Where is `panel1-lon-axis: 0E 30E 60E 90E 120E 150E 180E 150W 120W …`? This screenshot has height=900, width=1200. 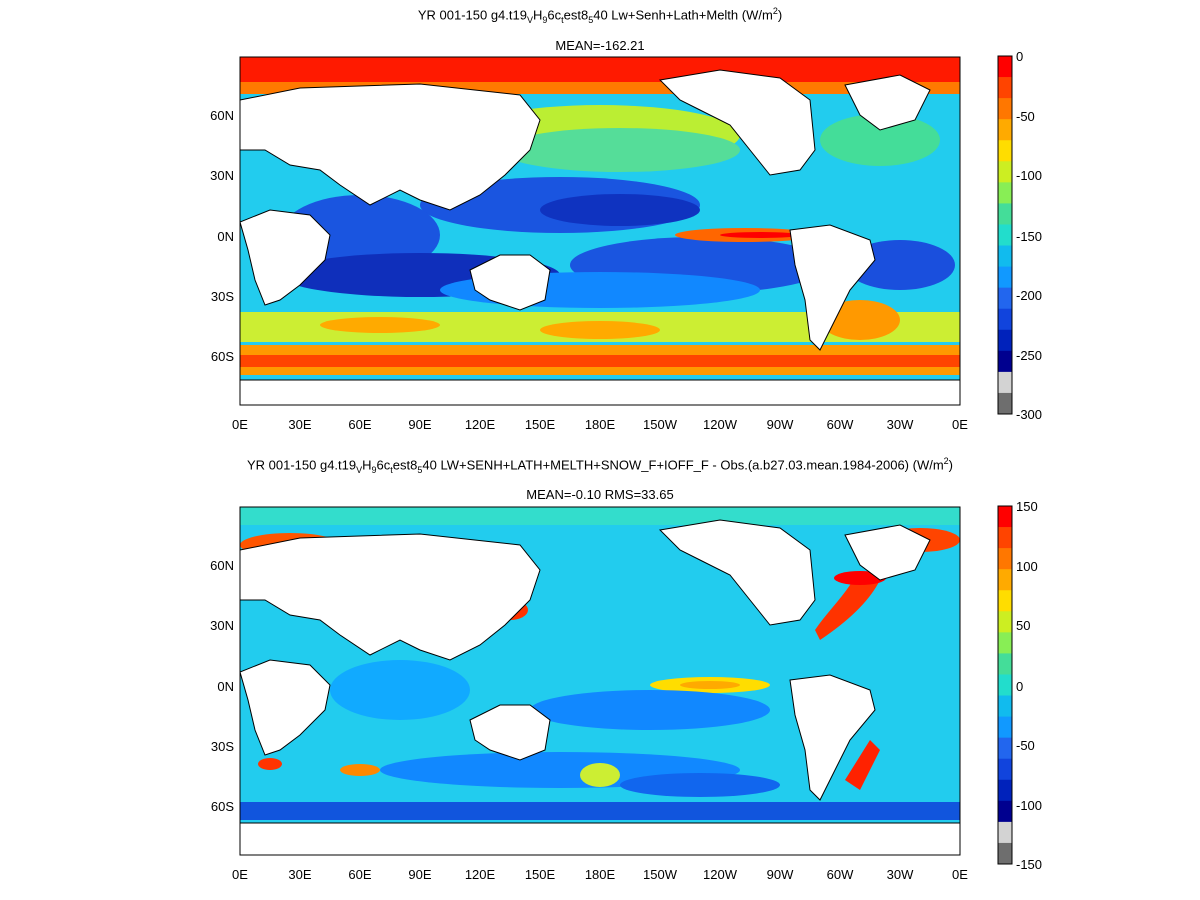
panel1-lon-axis: 0E 30E 60E 90E 120E 150E 180E 150W 120W … is located at coordinates (600, 424).